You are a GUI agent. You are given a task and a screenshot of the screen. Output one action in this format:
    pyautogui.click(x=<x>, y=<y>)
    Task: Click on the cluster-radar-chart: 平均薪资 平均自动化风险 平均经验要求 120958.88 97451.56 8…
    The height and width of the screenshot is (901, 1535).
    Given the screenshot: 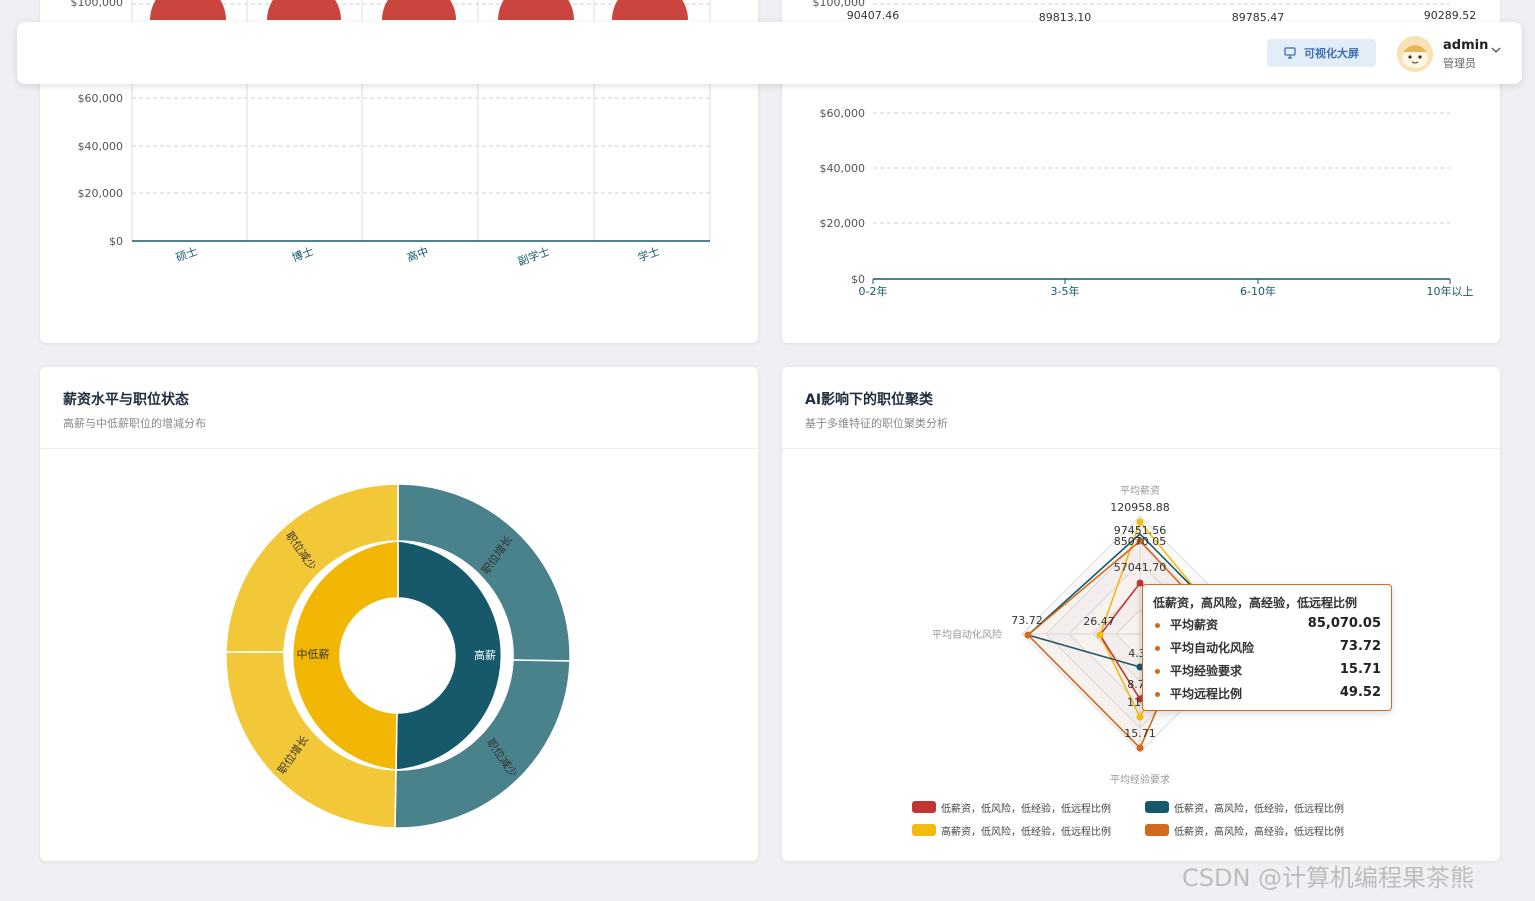 What is the action you would take?
    pyautogui.click(x=1095, y=635)
    